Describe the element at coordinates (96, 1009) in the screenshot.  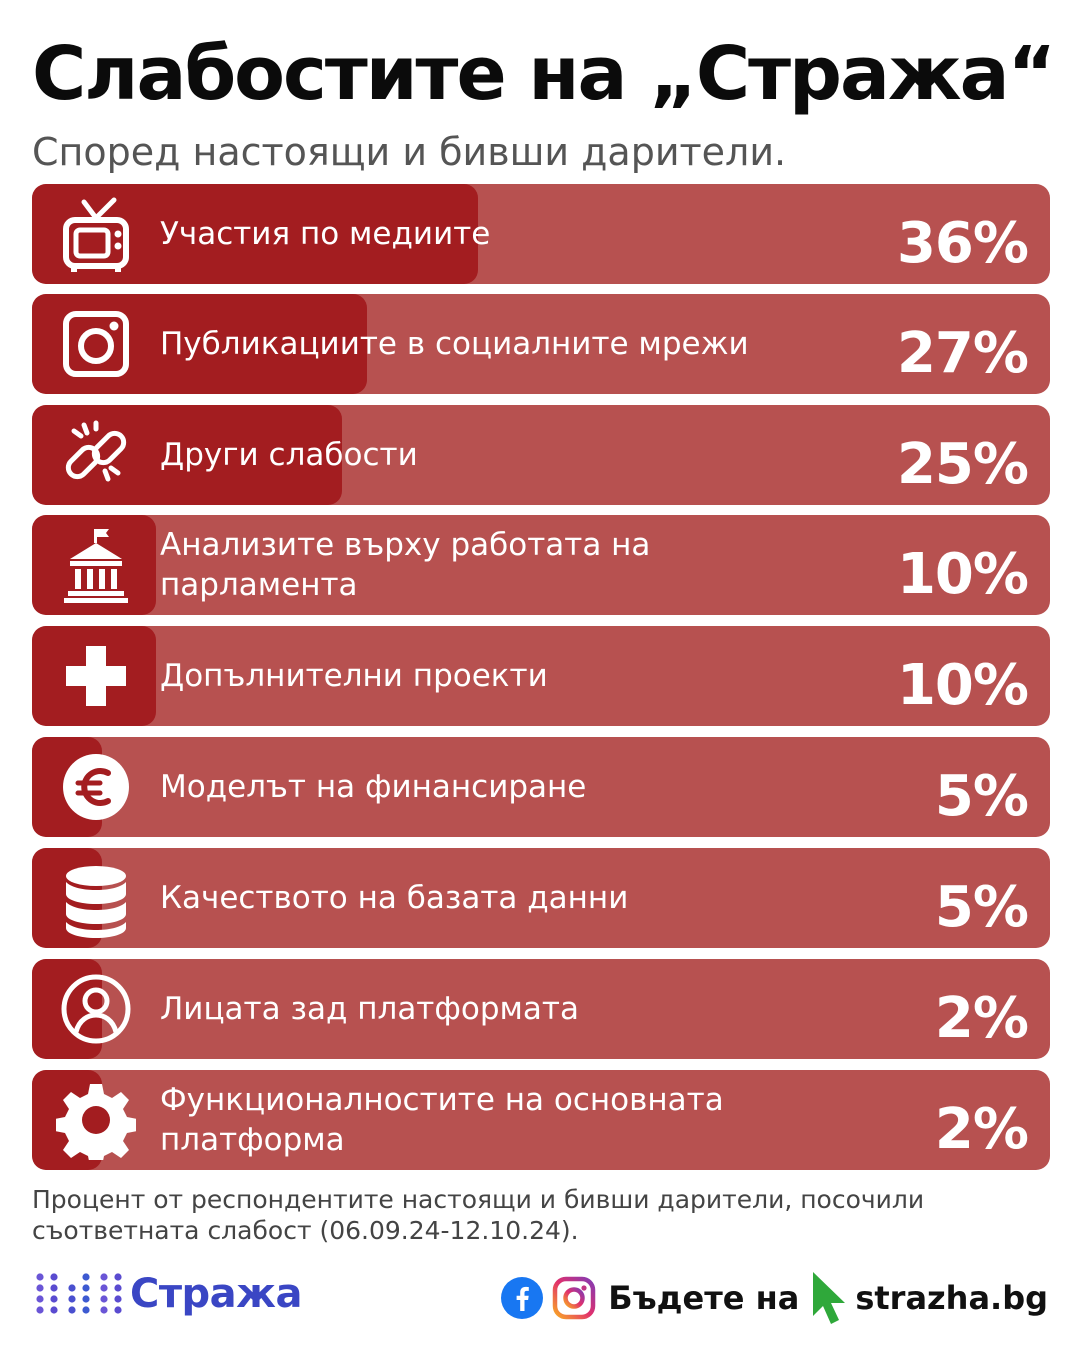
I see `user-icon` at that location.